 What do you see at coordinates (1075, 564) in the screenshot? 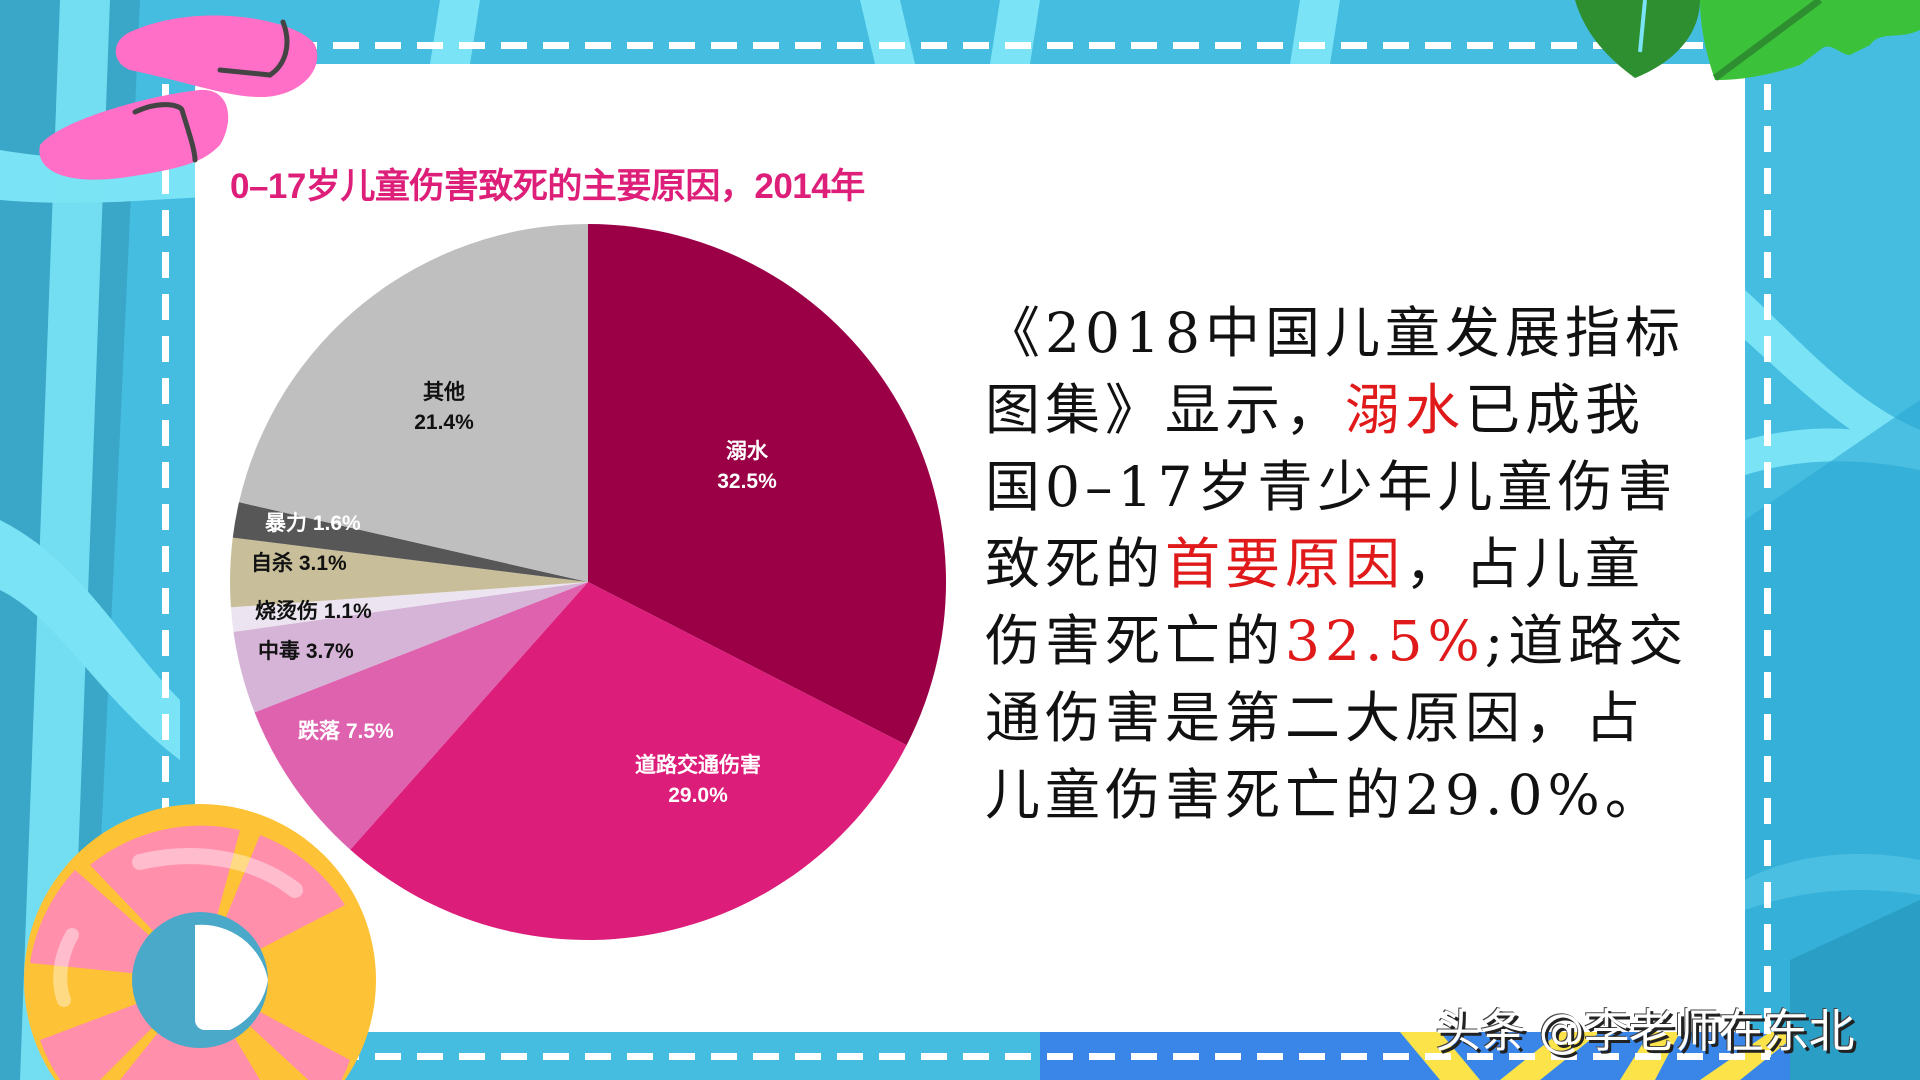
I see `desc-text: 致死的` at bounding box center [1075, 564].